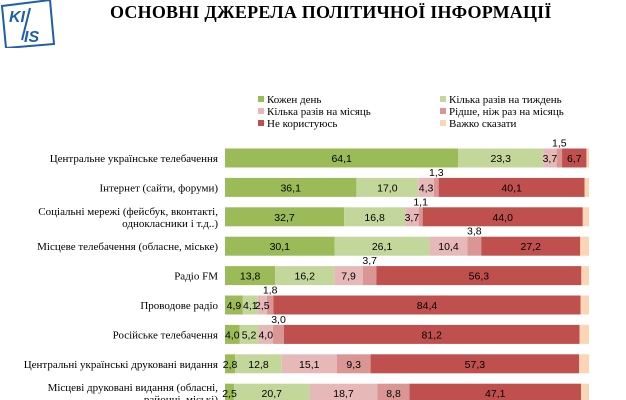  I want to click on svg-text: IS, so click(31, 37).